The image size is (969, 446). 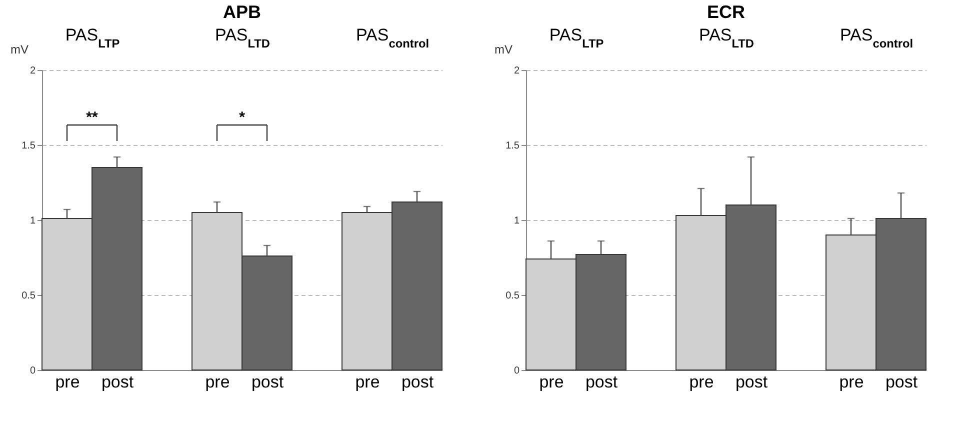 I want to click on chart-title: ECR, so click(x=726, y=12).